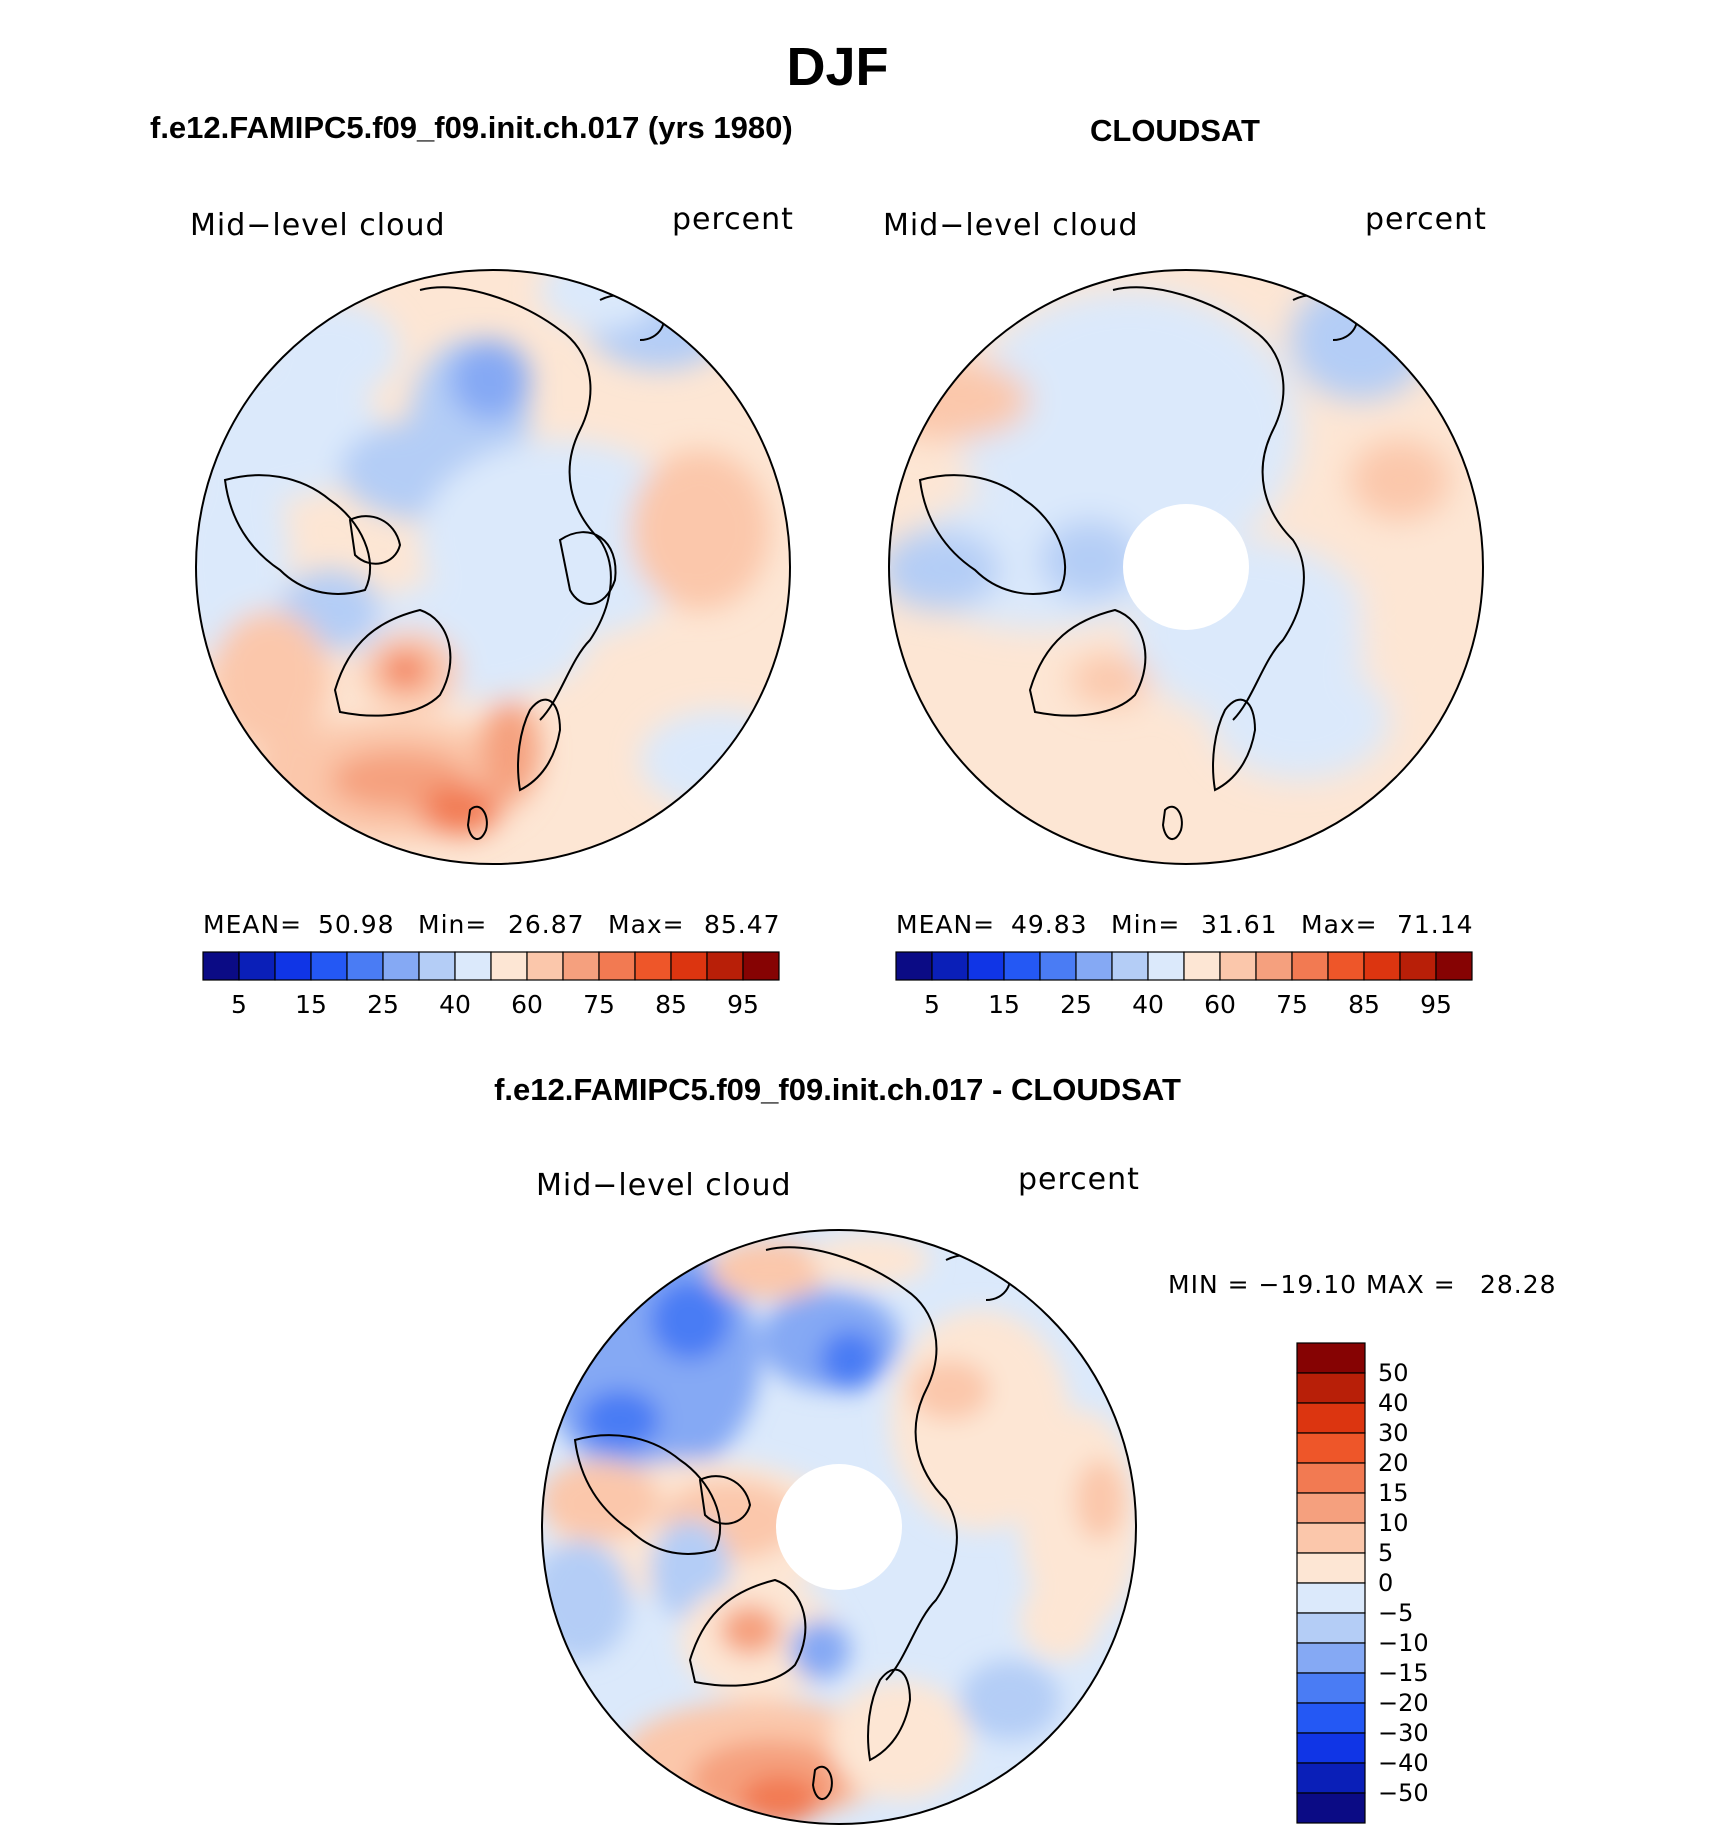 This screenshot has height=1839, width=1710. I want to click on model-mean-value: 50.98, so click(356, 924).